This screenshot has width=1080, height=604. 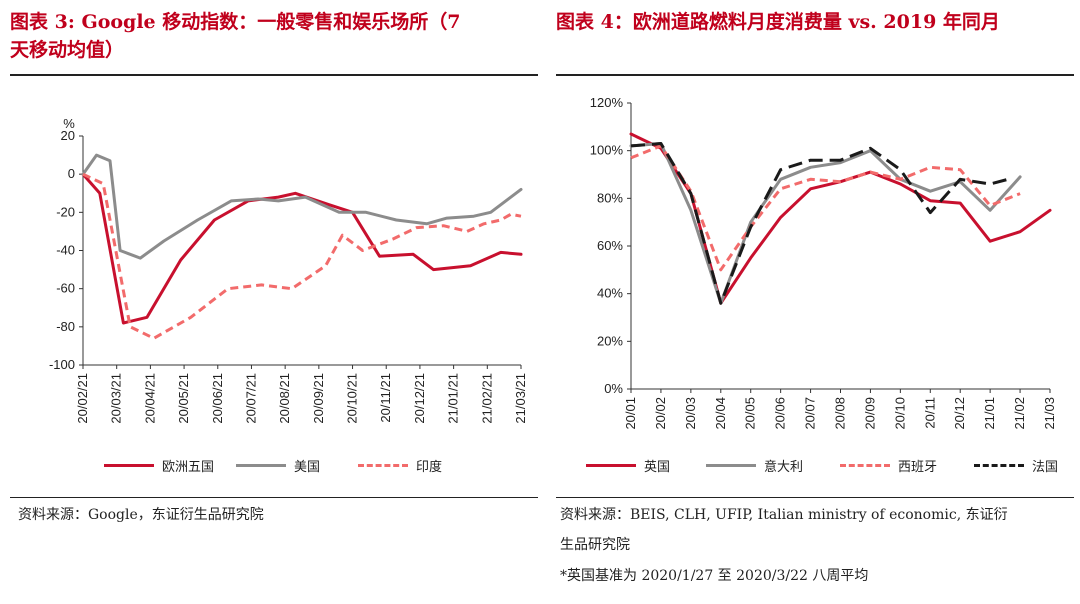 I want to click on y-tick-label: -100, so click(x=62, y=364).